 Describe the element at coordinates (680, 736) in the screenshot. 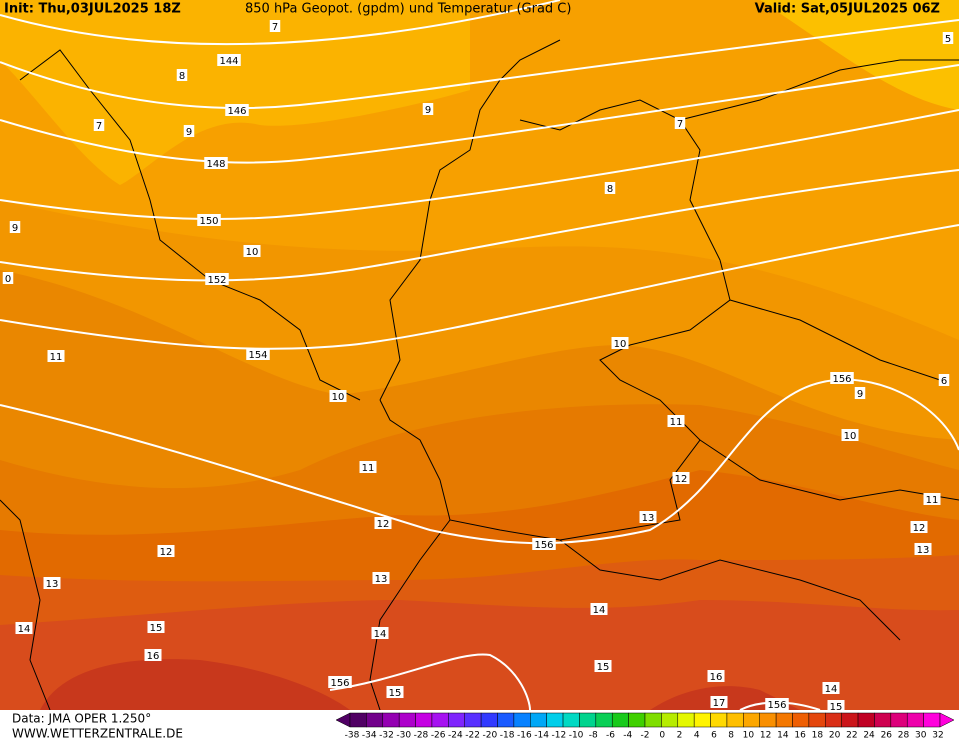

I see `colorbar-label: 2` at that location.